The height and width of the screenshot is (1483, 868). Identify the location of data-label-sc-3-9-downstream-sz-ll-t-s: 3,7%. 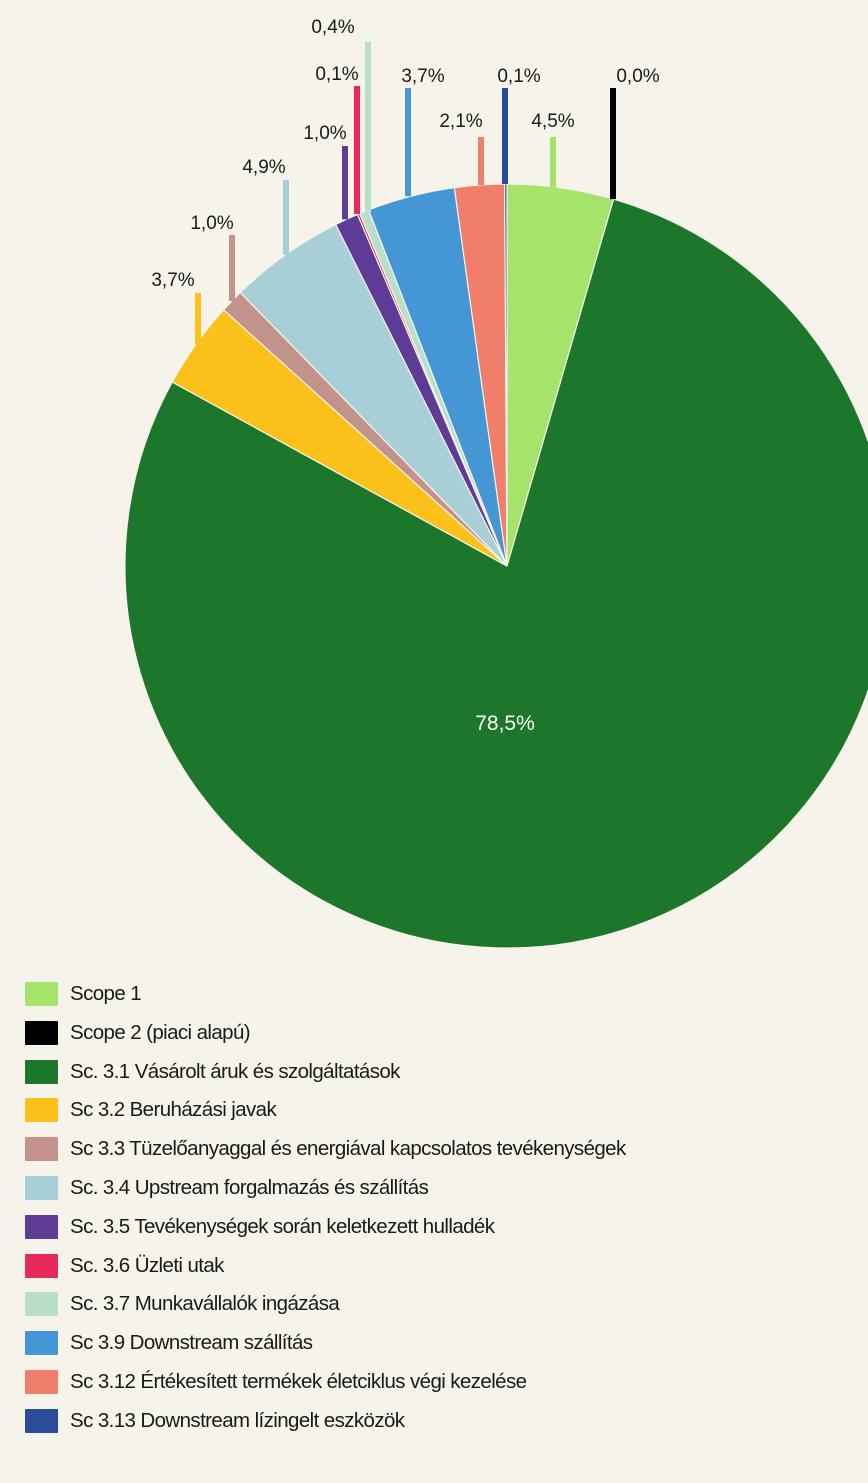
(422, 76).